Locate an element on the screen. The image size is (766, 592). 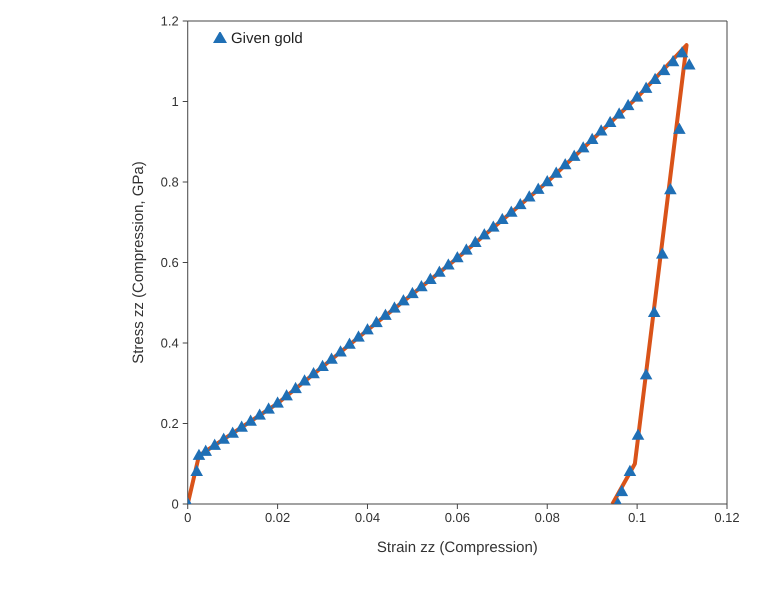
x-tick-label: 0.12 is located at coordinates (727, 518).